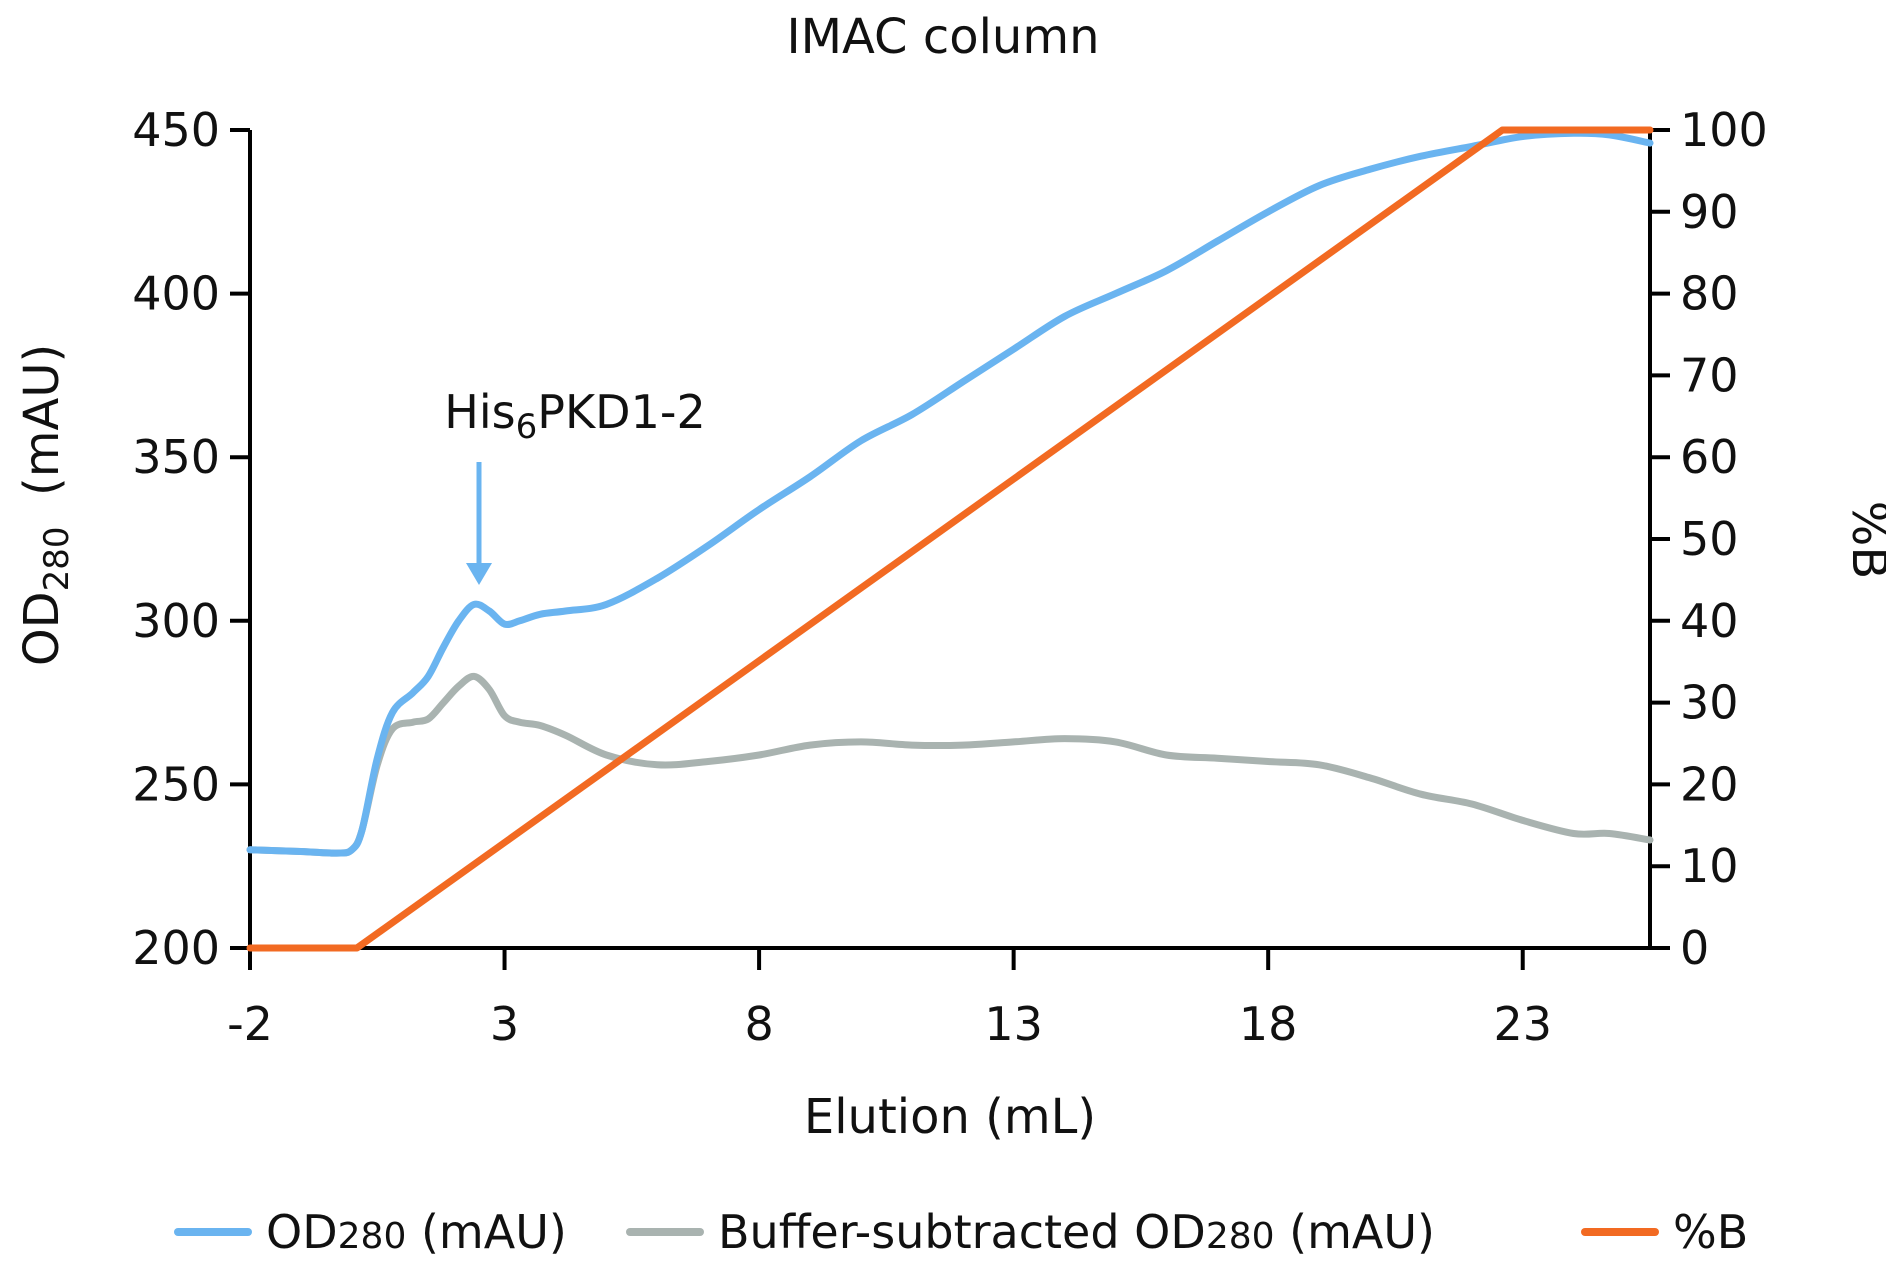 The height and width of the screenshot is (1275, 1886). What do you see at coordinates (176, 784) in the screenshot?
I see `y-tick-label: 250` at bounding box center [176, 784].